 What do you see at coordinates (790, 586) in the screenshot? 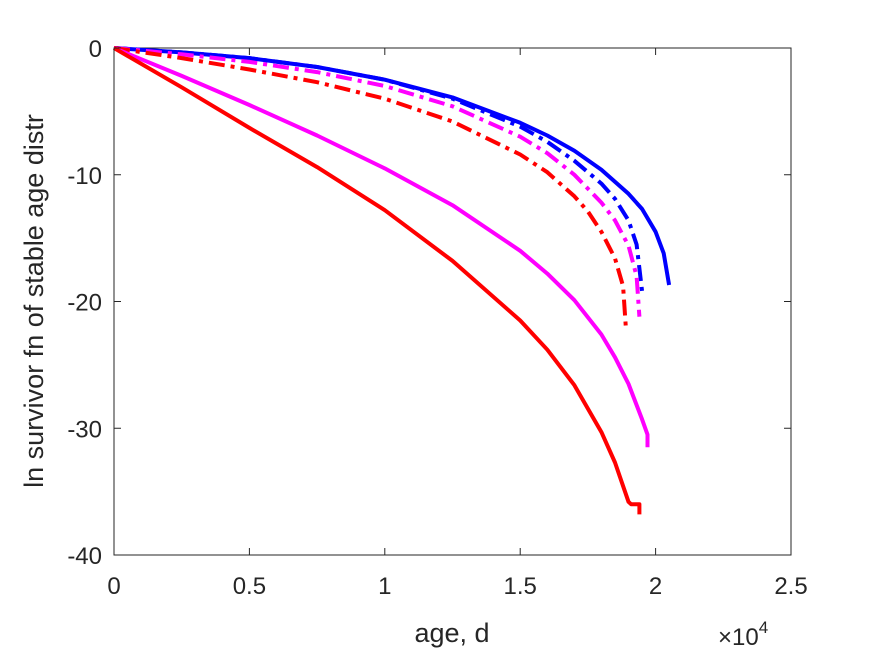
I see `x-tick-label: 2.5` at bounding box center [790, 586].